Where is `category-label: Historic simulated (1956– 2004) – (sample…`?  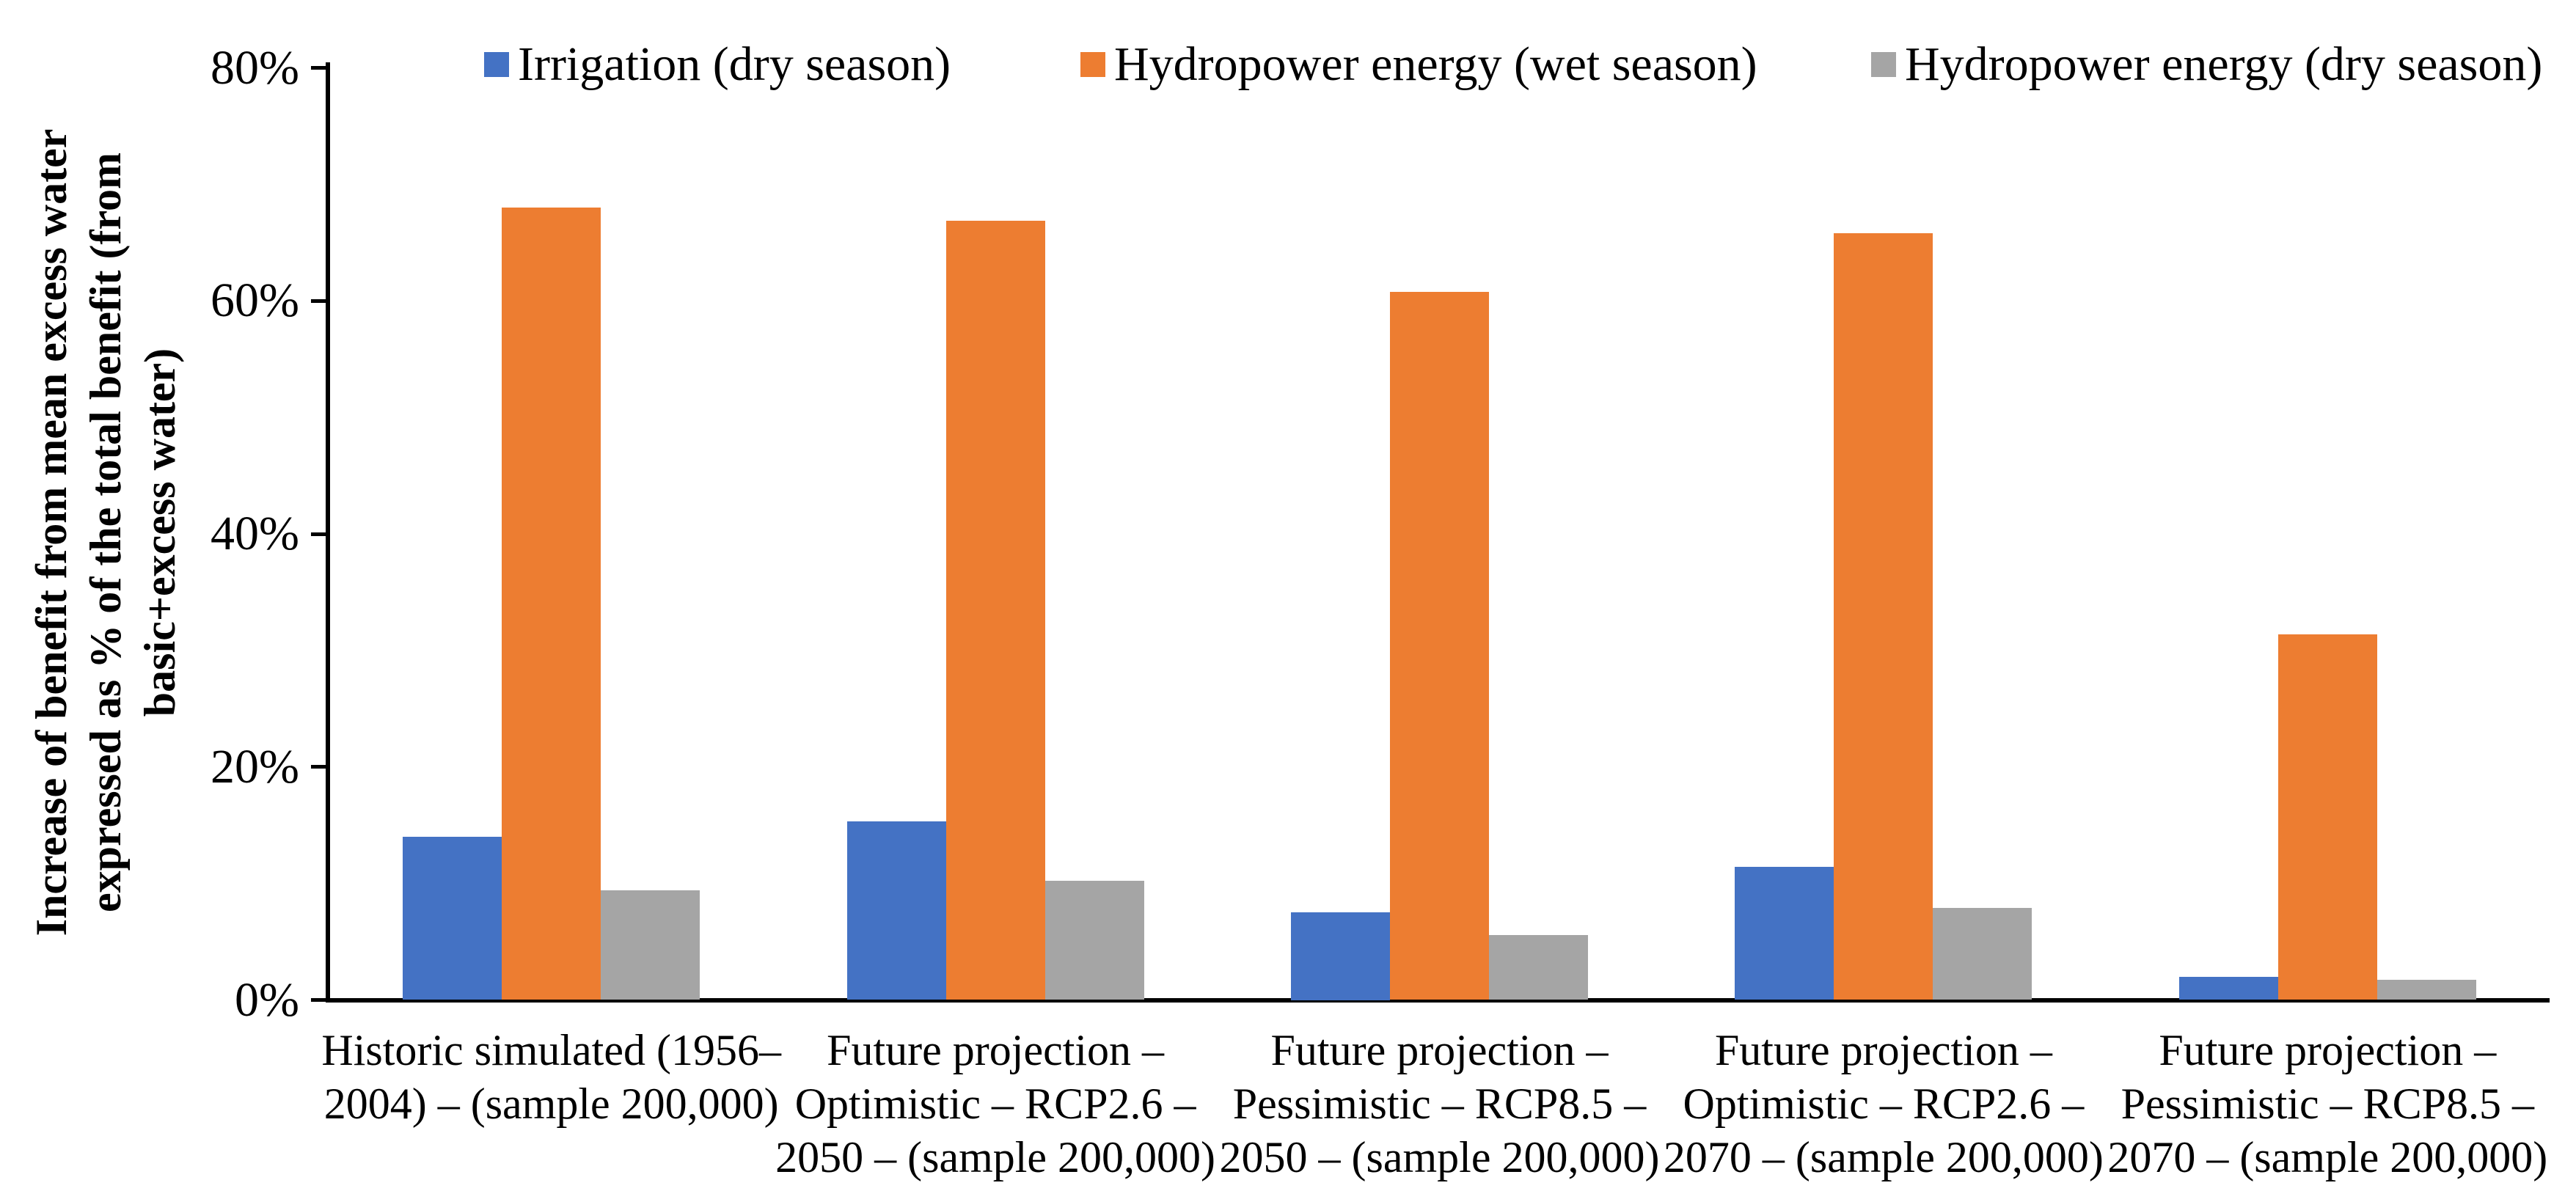 category-label: Historic simulated (1956– 2004) – (sample… is located at coordinates (552, 1077).